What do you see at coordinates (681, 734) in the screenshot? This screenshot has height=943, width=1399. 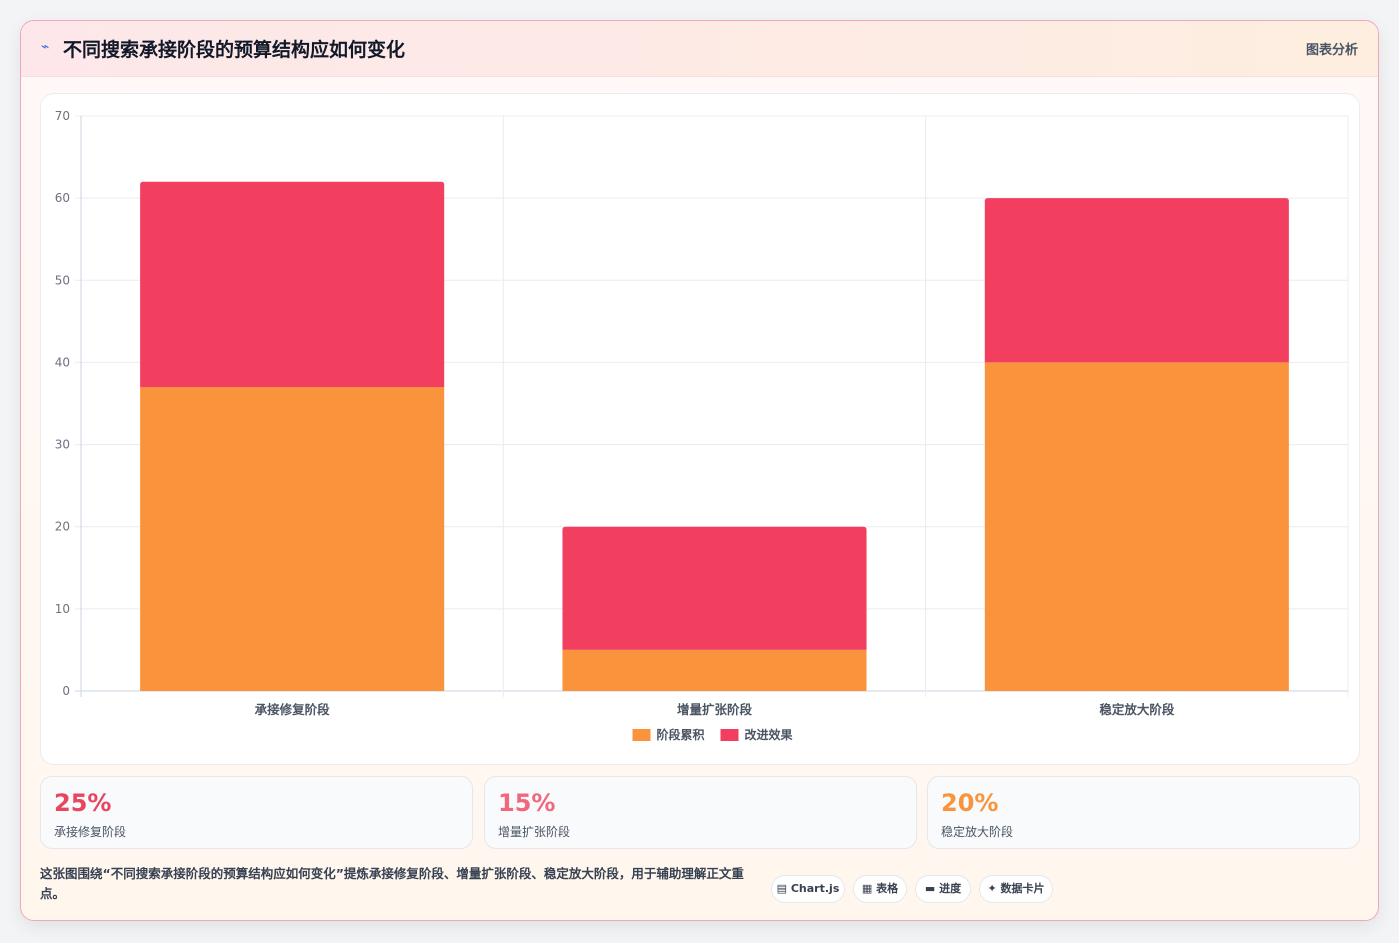 I see `legend-label-1: 阶段累积` at bounding box center [681, 734].